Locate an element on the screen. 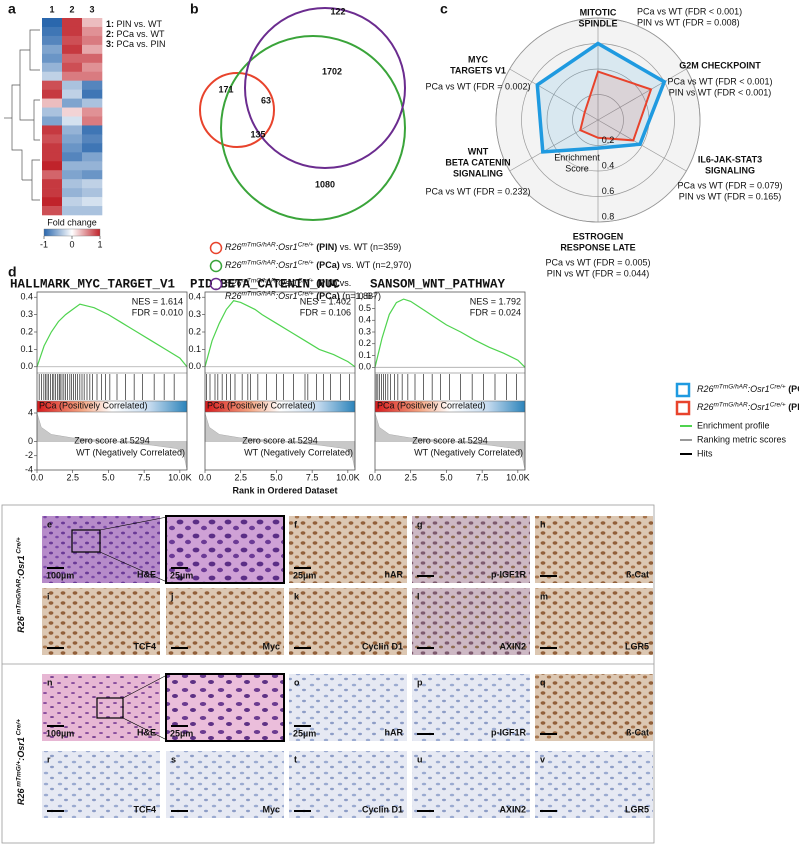  radar-category-label: ESTROGEN is located at coordinates (598, 236).